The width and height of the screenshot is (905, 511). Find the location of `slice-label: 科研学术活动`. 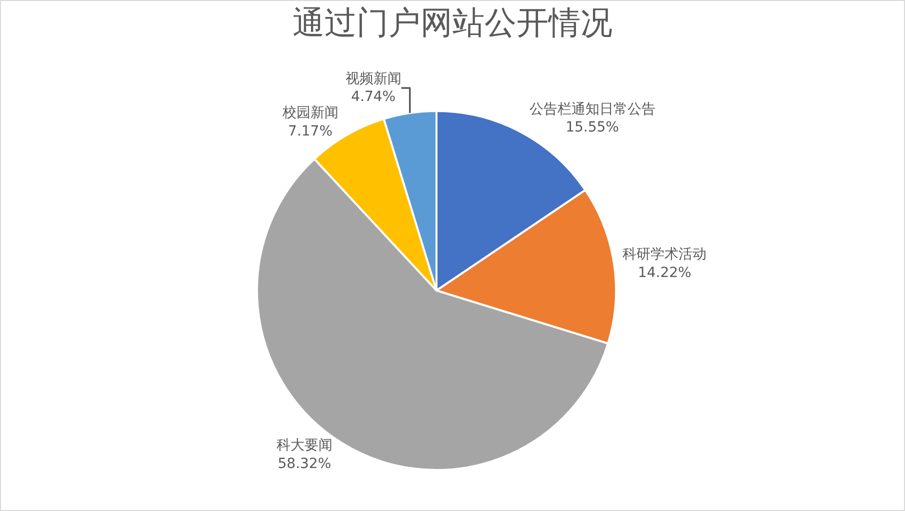

slice-label: 科研学术活动 is located at coordinates (664, 254).